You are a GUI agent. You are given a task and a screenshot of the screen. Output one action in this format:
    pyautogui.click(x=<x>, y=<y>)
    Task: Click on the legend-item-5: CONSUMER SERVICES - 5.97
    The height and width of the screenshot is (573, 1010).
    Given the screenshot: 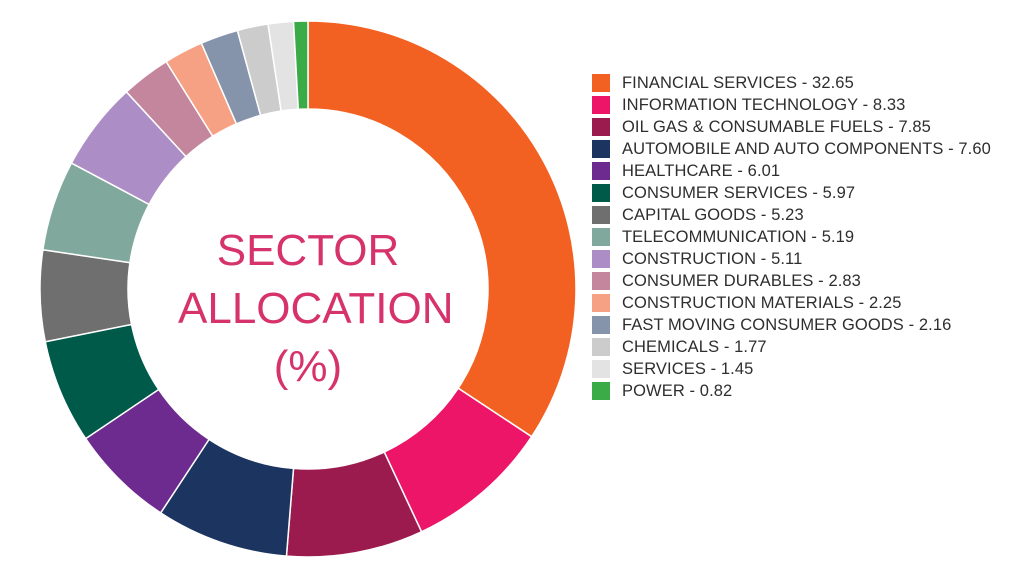 What is the action you would take?
    pyautogui.click(x=797, y=193)
    